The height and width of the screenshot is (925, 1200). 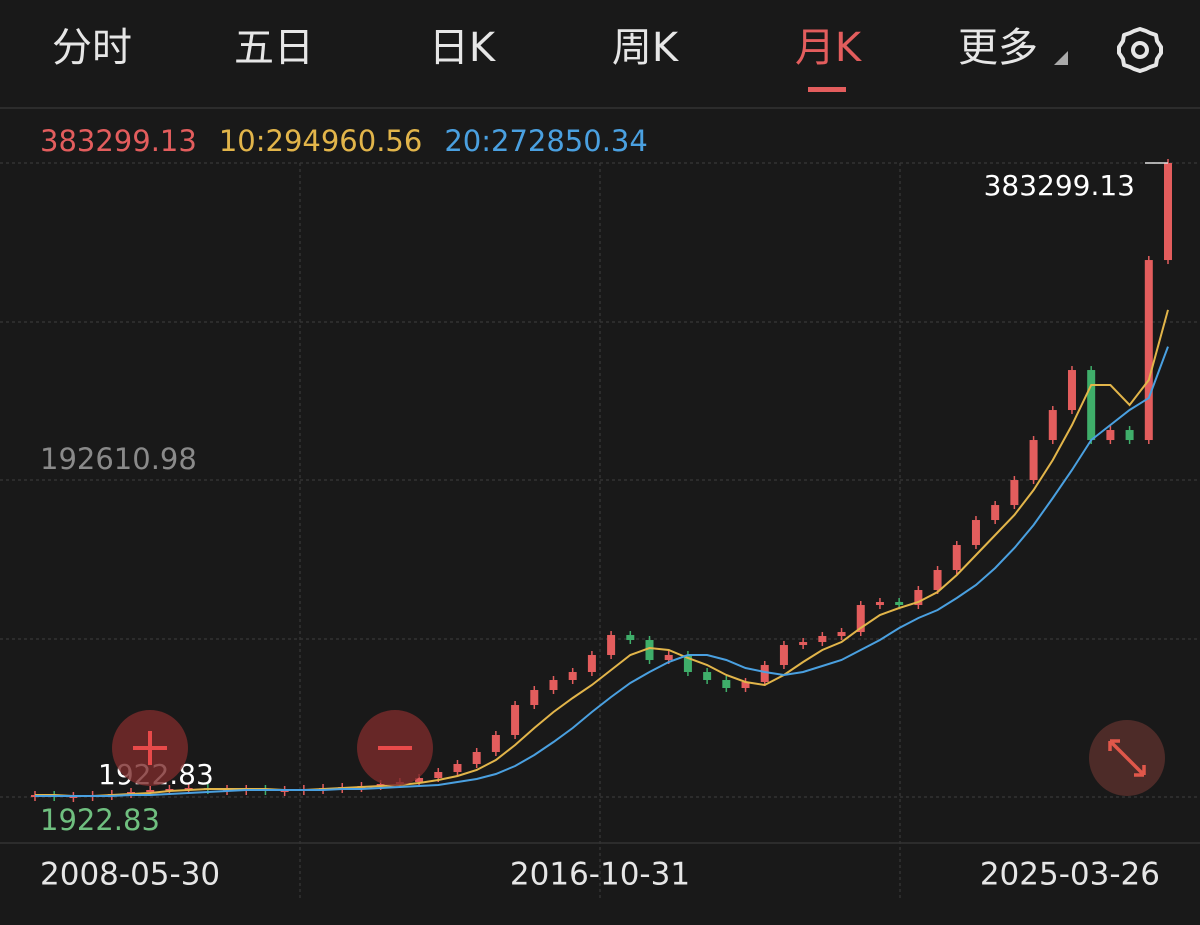 What do you see at coordinates (560, 48) in the screenshot?
I see `tab-bar: 分时 五日 日K 周K 月K 更多` at bounding box center [560, 48].